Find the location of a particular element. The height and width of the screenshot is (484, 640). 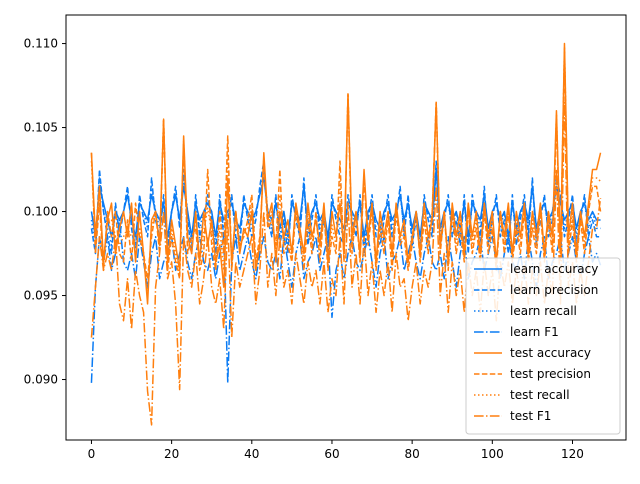

y-tick-label: 0.110 is located at coordinates (41, 44).